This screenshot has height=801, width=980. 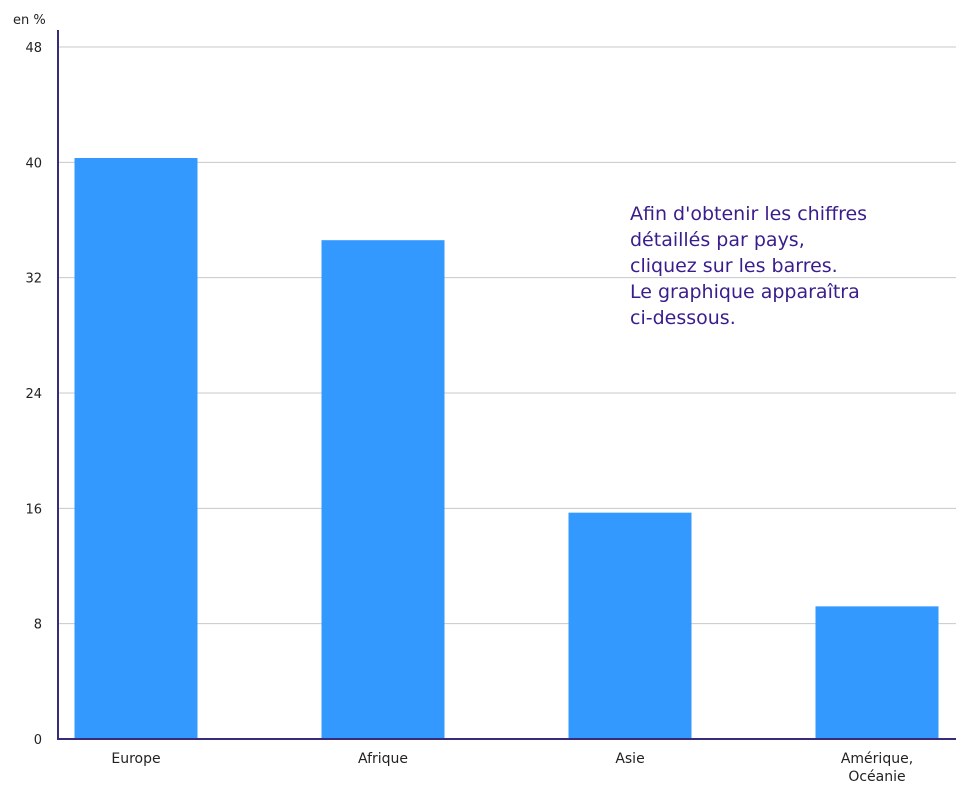 I want to click on y-tick-label: 40, so click(x=33, y=163).